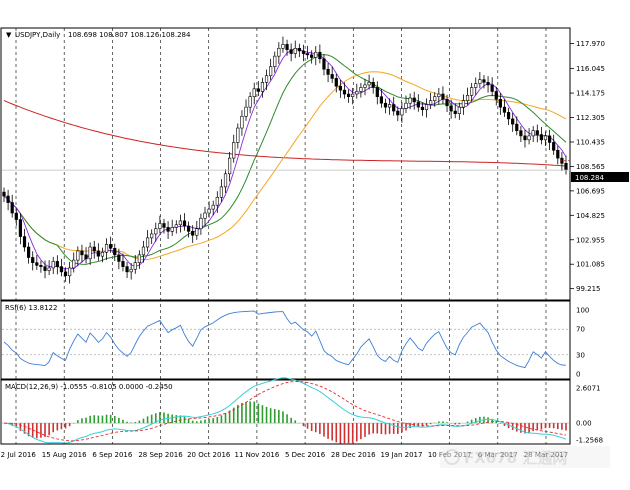 Image resolution: width=630 pixels, height=490 pixels. What do you see at coordinates (590, 167) in the screenshot?
I see `price-tick-label: 108.565` at bounding box center [590, 167].